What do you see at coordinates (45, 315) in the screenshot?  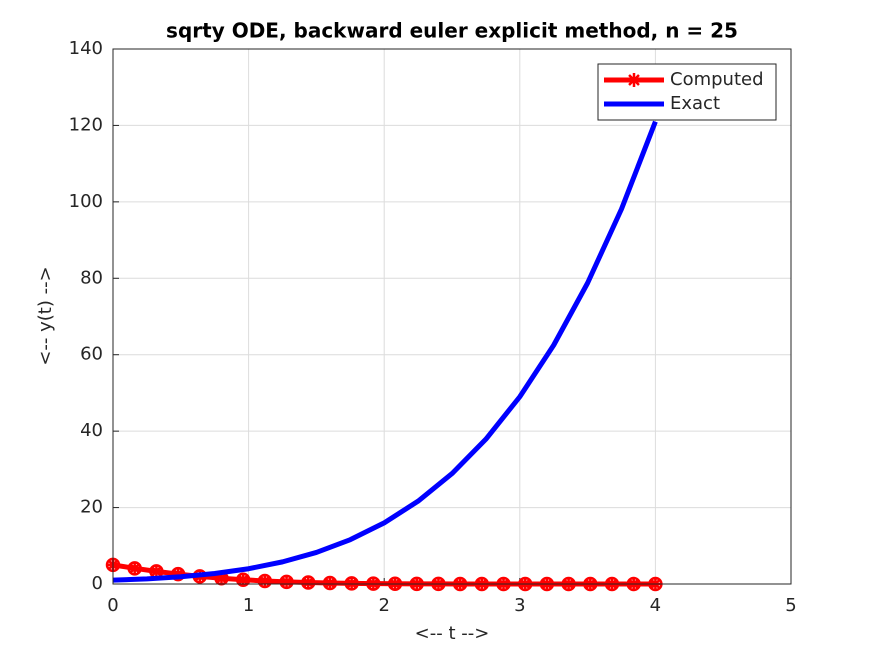 I see `y-axis-label: <-- y(t) -->` at bounding box center [45, 315].